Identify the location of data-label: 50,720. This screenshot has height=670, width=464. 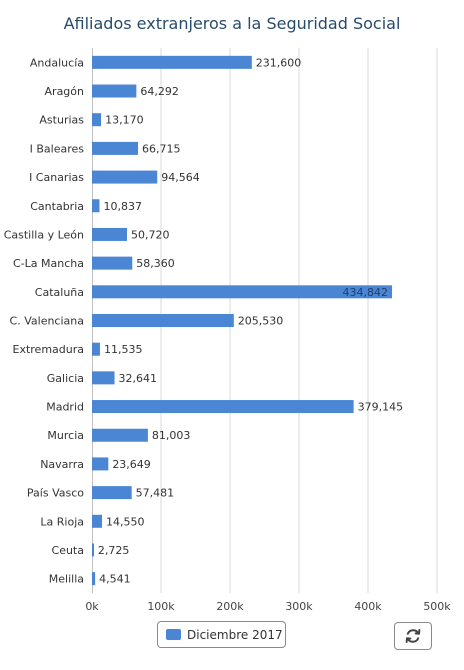
(150, 234).